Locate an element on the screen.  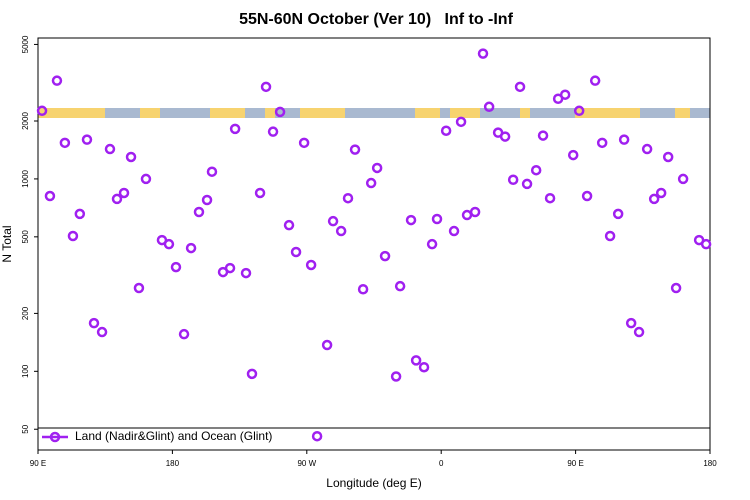
x-tick-label: 90 W is located at coordinates (306, 463).